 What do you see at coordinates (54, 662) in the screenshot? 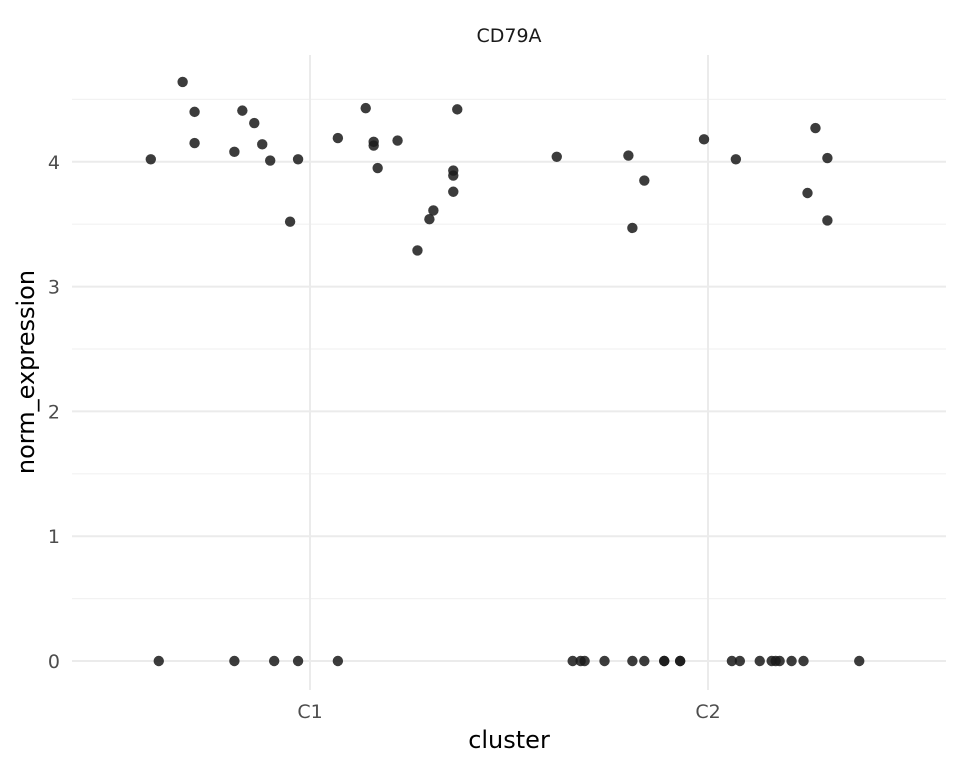
I see `y-tick-label: 0` at bounding box center [54, 662].